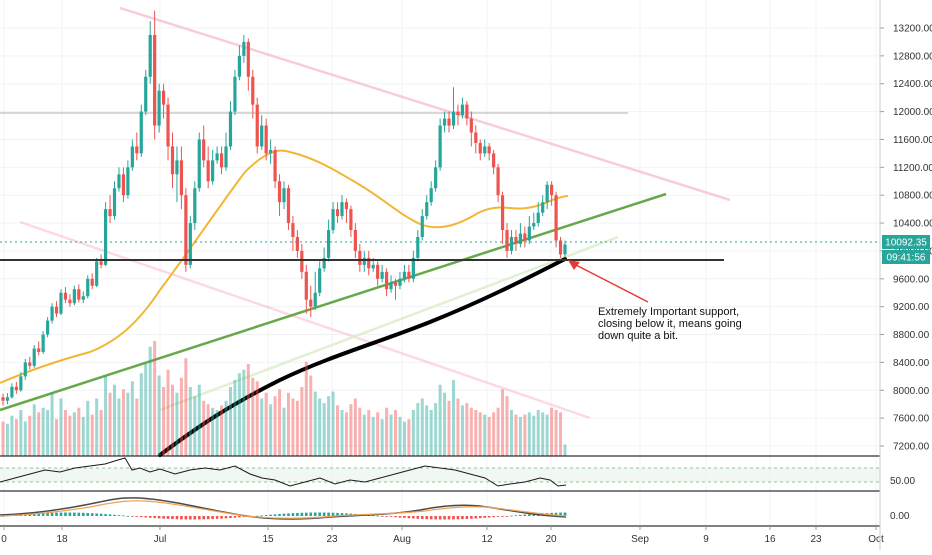 The width and height of the screenshot is (932, 555). What do you see at coordinates (442, 535) in the screenshot?
I see `time-axis: 0 18 Jul 15 23 Aug 12 20 Sep 9 16 23 Oct` at bounding box center [442, 535].